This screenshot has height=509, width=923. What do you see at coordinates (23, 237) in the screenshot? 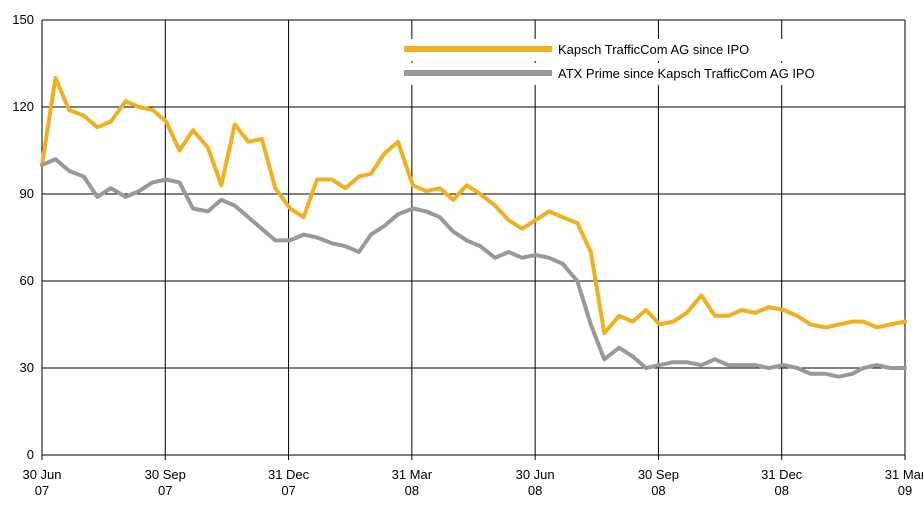
I see `y-axis-ticks: 0 30 60 90 120 150` at bounding box center [23, 237].